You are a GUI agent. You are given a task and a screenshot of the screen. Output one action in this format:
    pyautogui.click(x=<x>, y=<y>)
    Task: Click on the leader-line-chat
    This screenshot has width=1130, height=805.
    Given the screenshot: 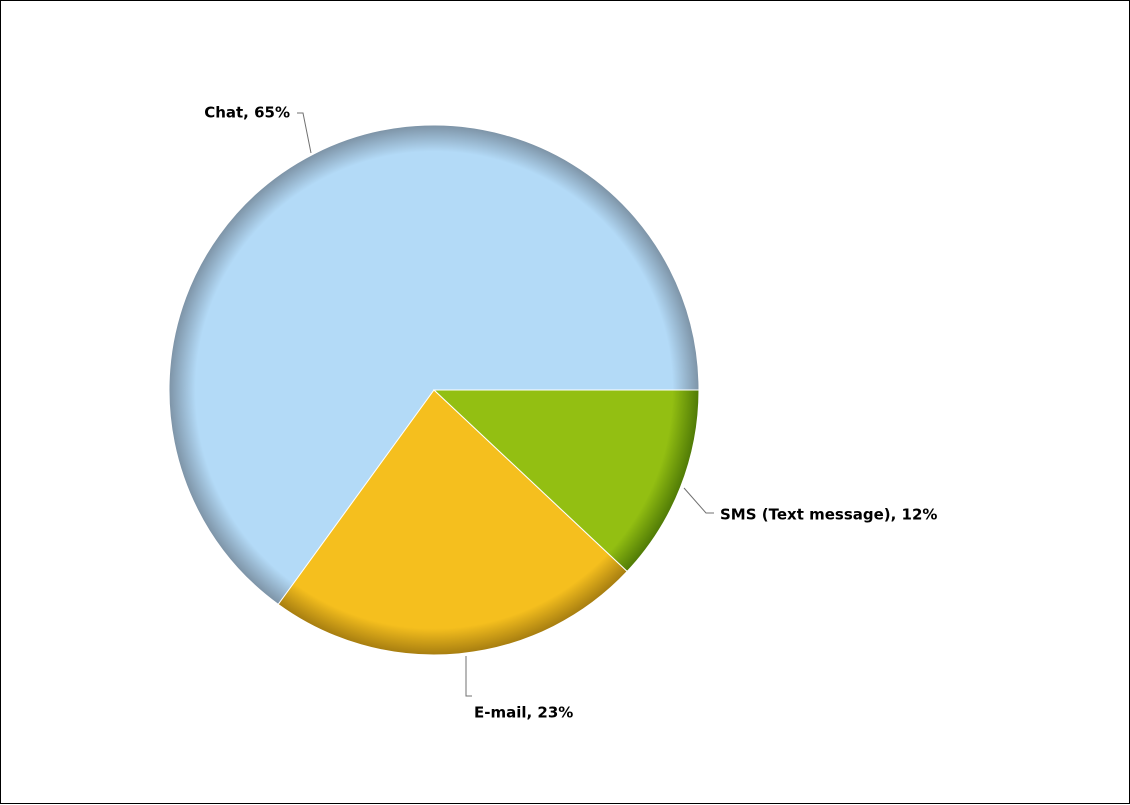 What is the action you would take?
    pyautogui.click(x=304, y=133)
    